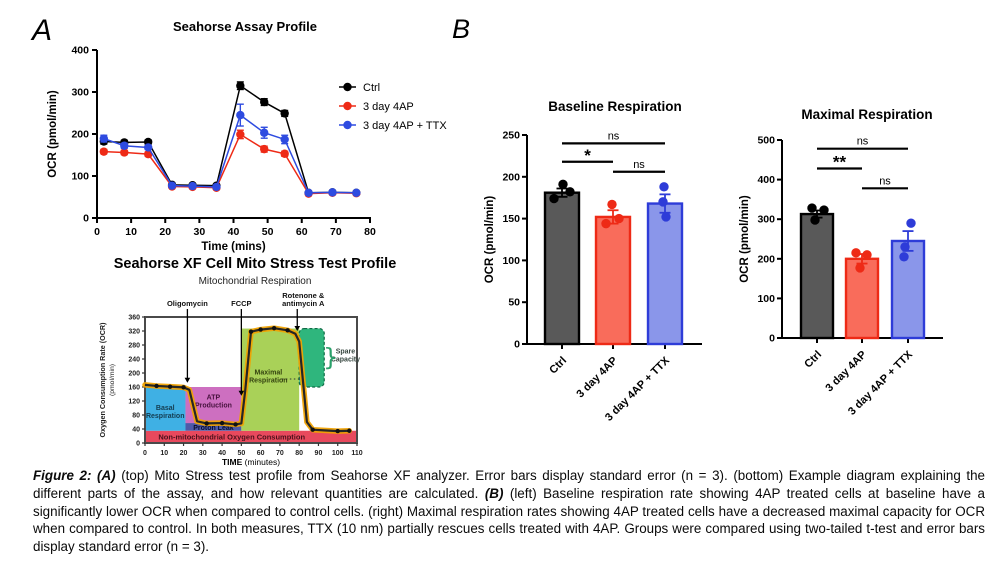 This screenshot has height=563, width=1000. I want to click on ocr-trace, so click(247, 379).